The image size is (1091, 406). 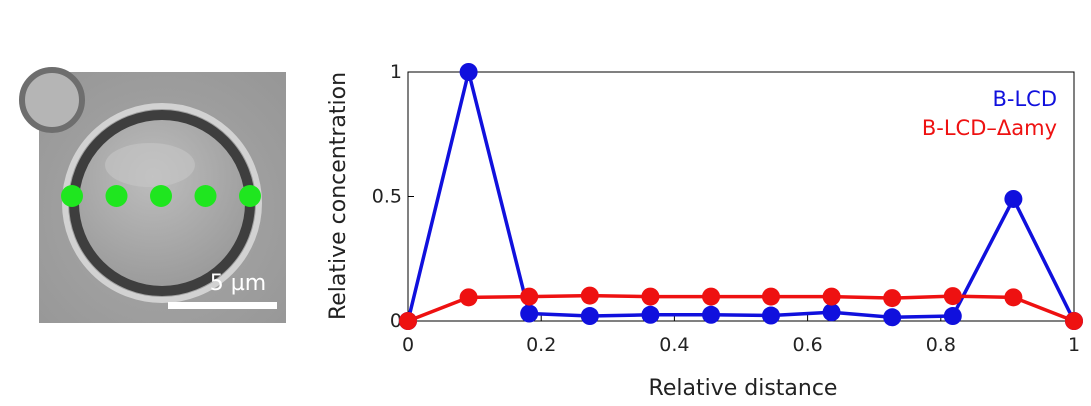 What do you see at coordinates (989, 128) in the screenshot?
I see `legend-entry-b-lcd-damy: B-LCD–Δamy` at bounding box center [989, 128].